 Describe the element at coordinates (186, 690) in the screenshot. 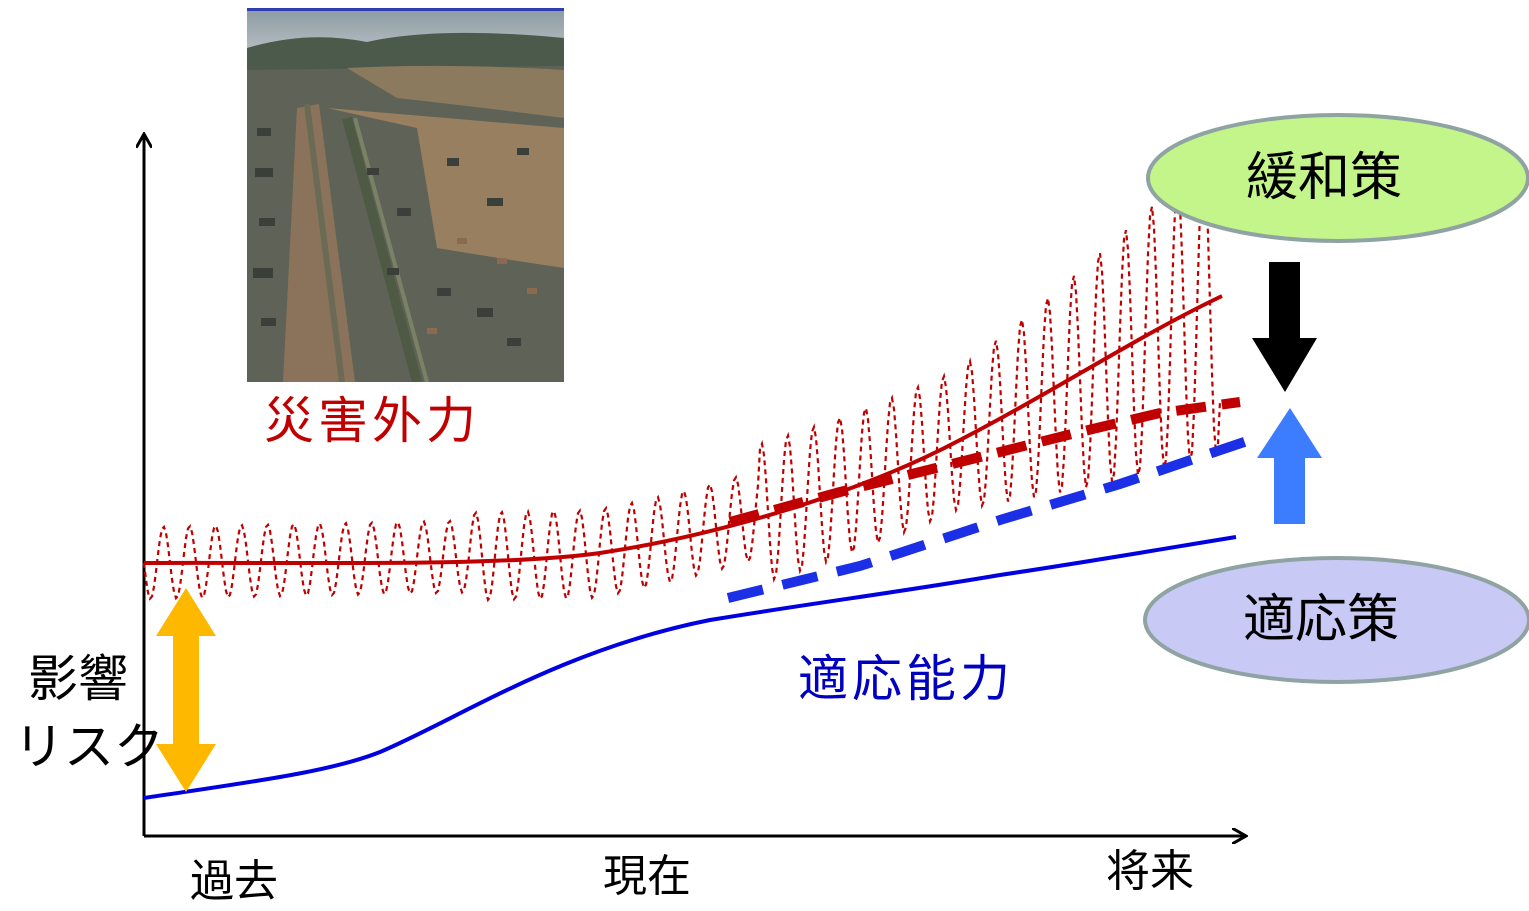

I see `double-arrow-icon` at that location.